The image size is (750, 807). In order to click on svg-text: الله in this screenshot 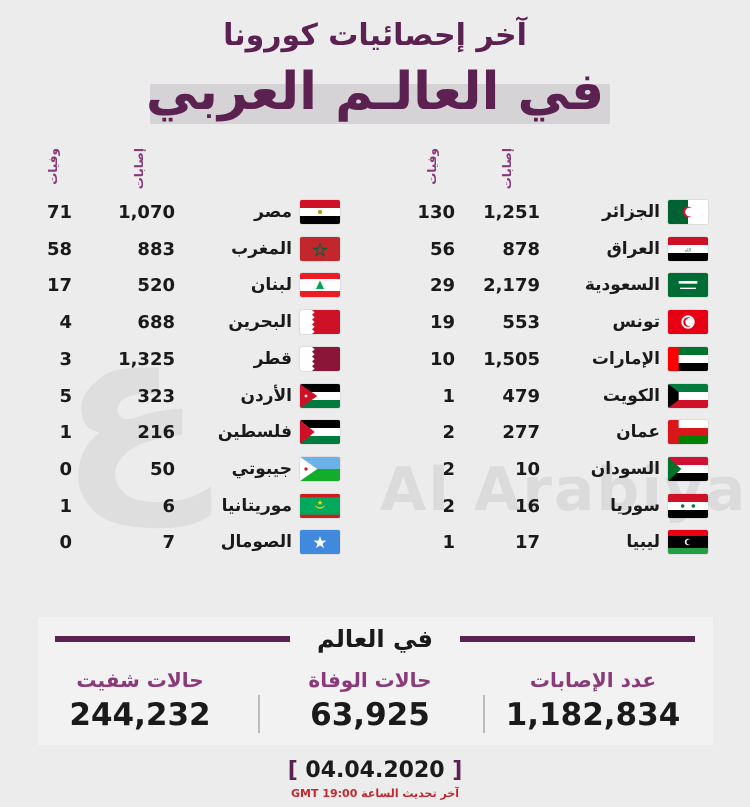, I will do `click(688, 250)`.